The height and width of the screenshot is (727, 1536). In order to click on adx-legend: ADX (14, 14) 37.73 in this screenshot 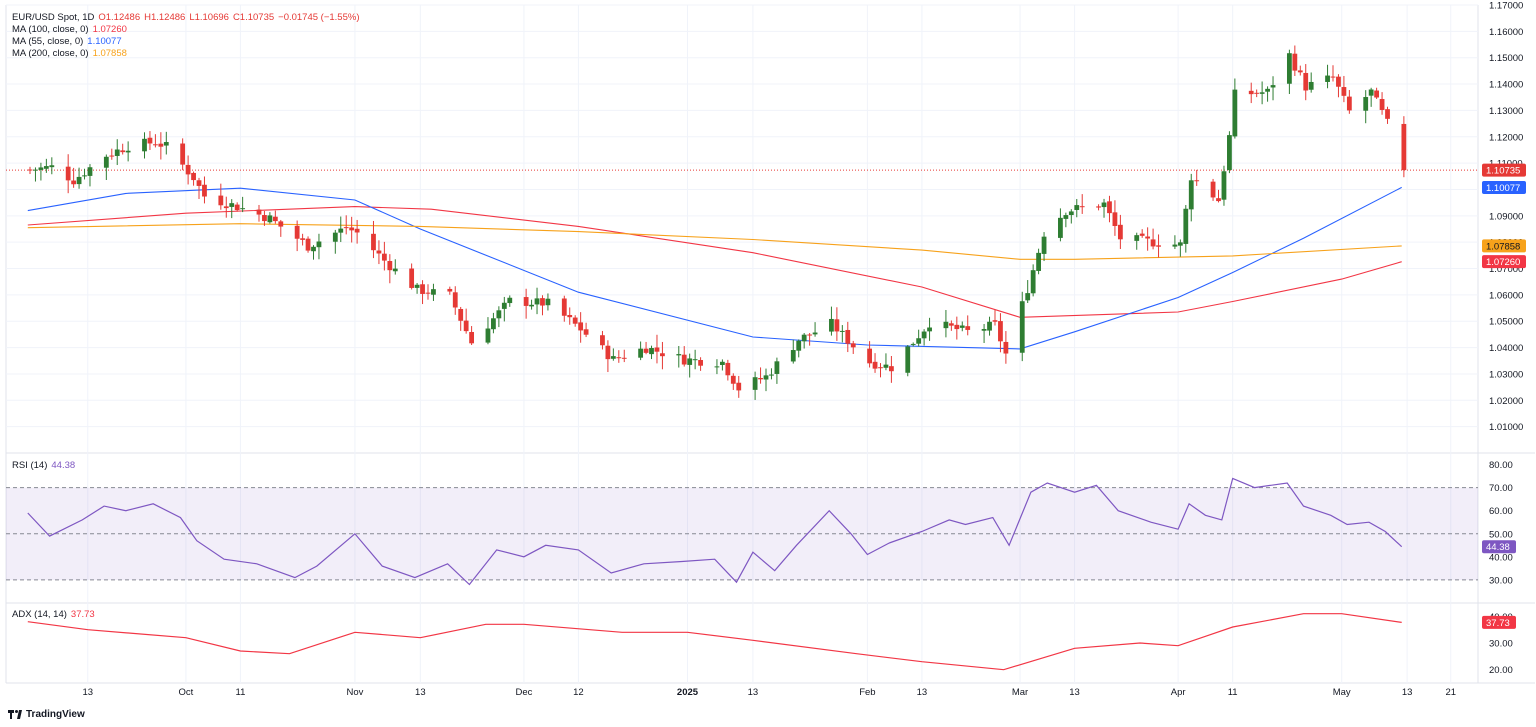, I will do `click(55, 615)`.